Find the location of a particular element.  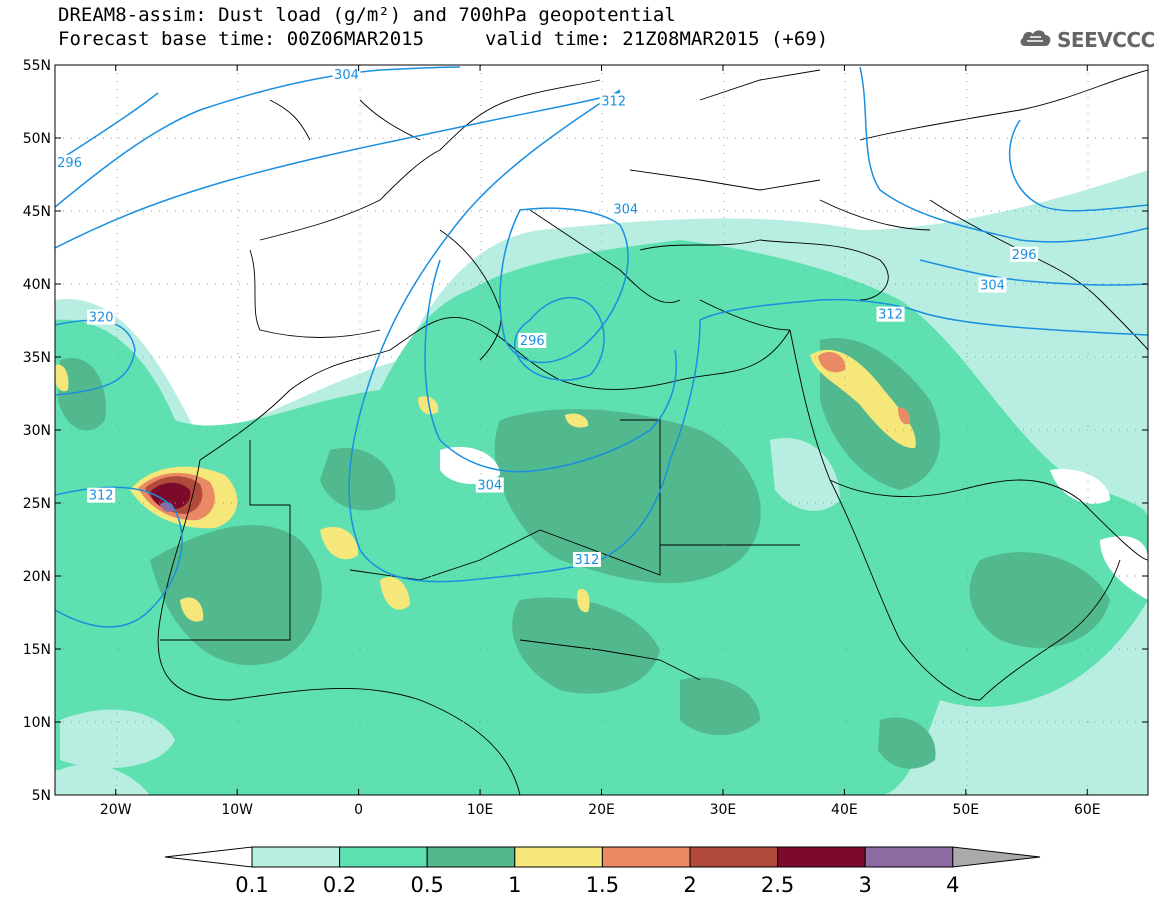

lon-labels: 20W 10W 0 10E 20E 30E 40E 50E 60E is located at coordinates (600, 810).